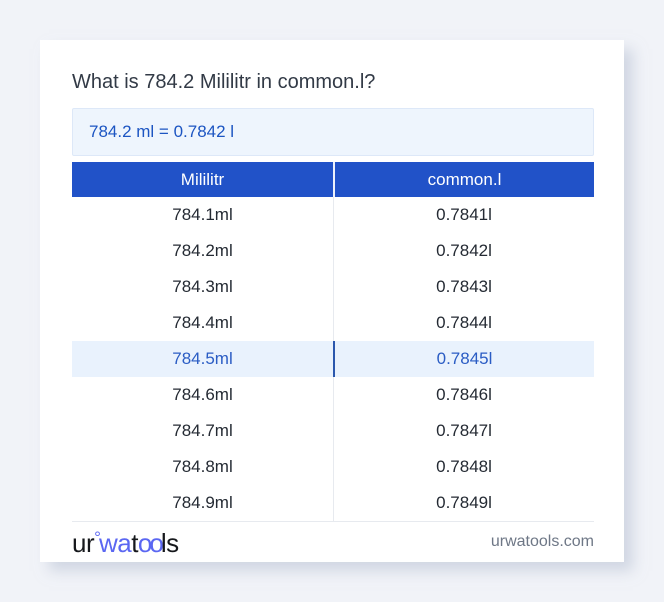 The image size is (664, 602). What do you see at coordinates (463, 323) in the screenshot?
I see `cell-common-l: 0.7844l` at bounding box center [463, 323].